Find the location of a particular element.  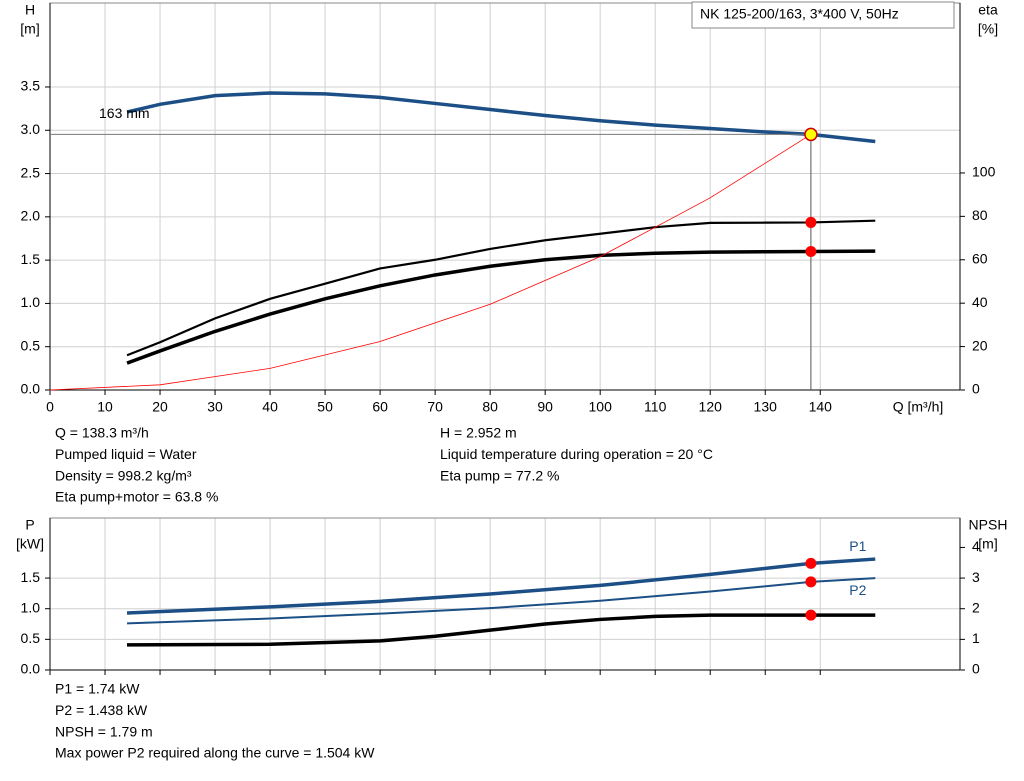

series-label: P2 is located at coordinates (857, 590).